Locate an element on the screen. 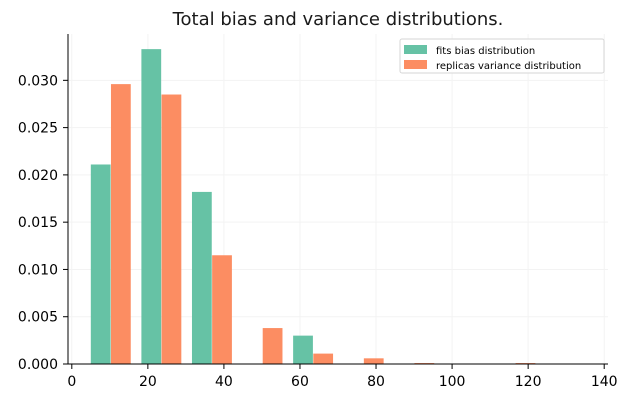  x-tick-label-5: 100 is located at coordinates (452, 382).